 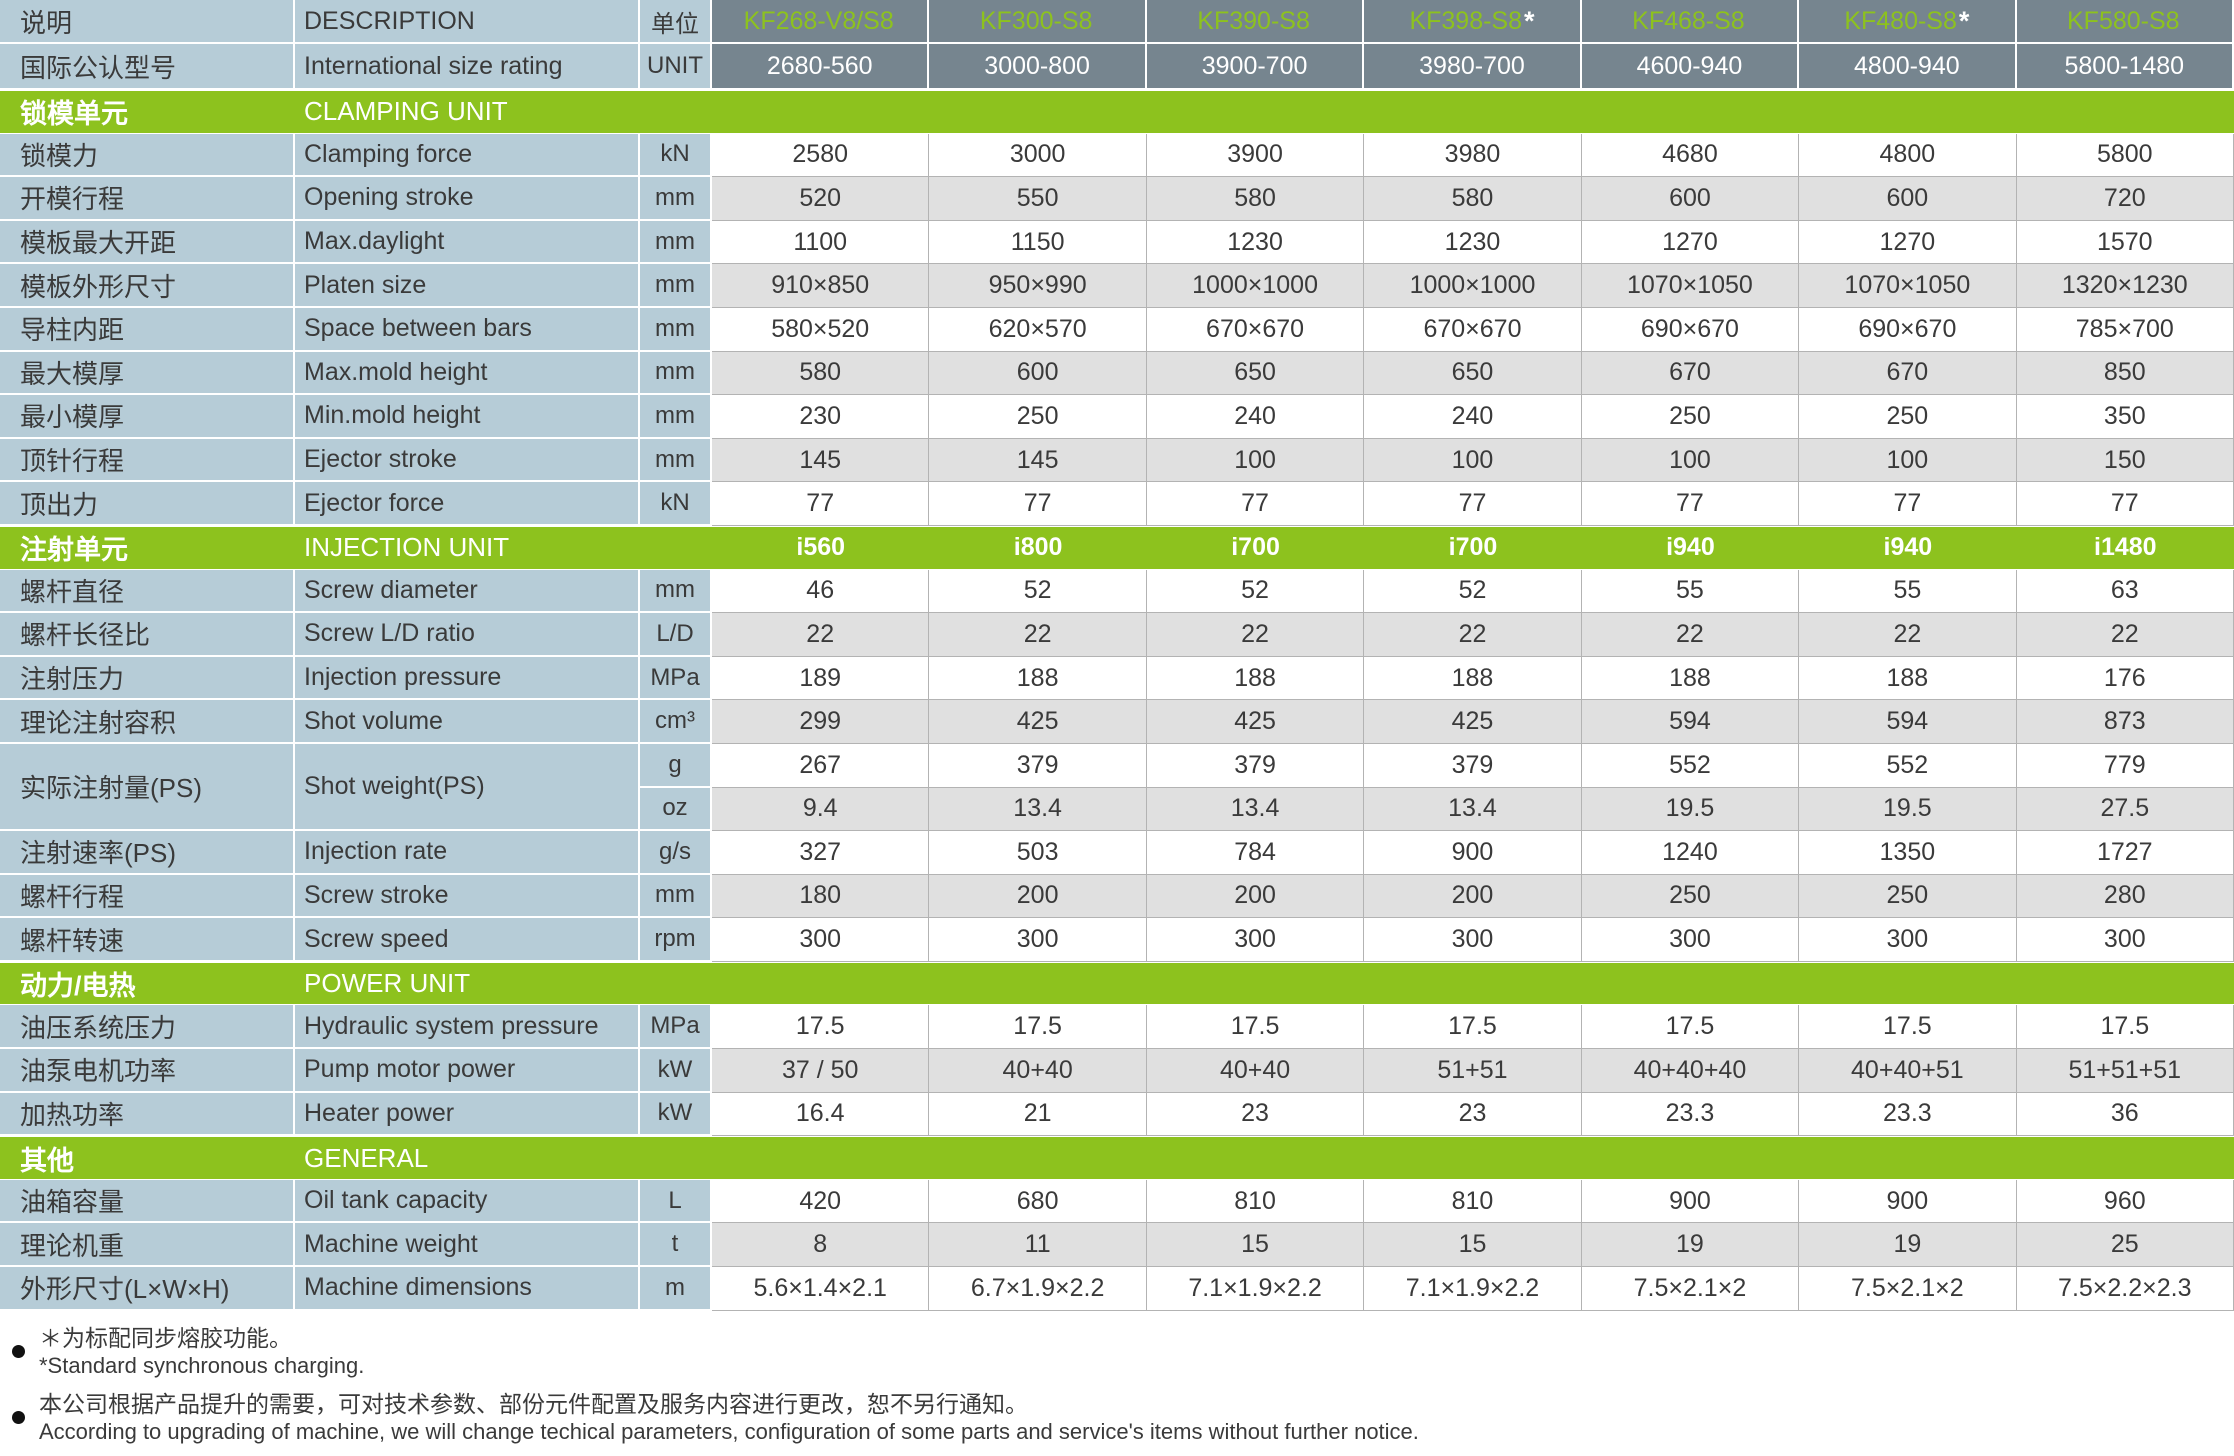 I want to click on section-title-en: POWER UNIT, so click(x=467, y=983).